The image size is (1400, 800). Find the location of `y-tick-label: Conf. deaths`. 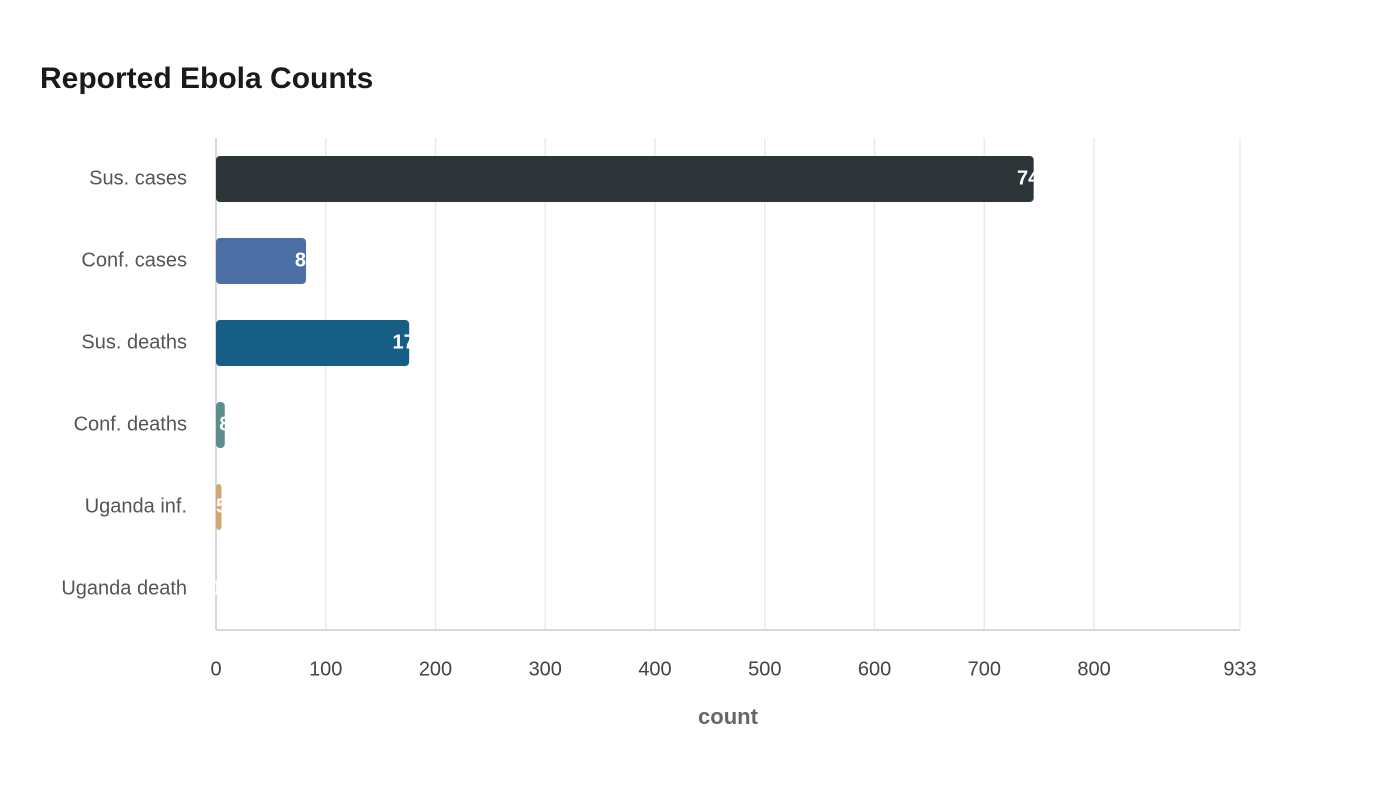

y-tick-label: Conf. deaths is located at coordinates (130, 424).